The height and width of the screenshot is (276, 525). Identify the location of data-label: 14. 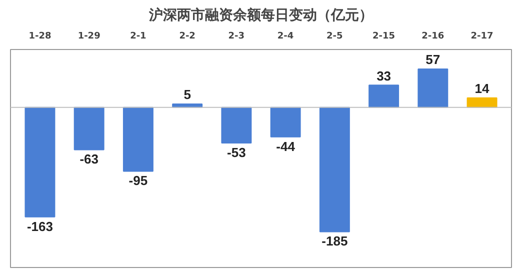
(482, 88).